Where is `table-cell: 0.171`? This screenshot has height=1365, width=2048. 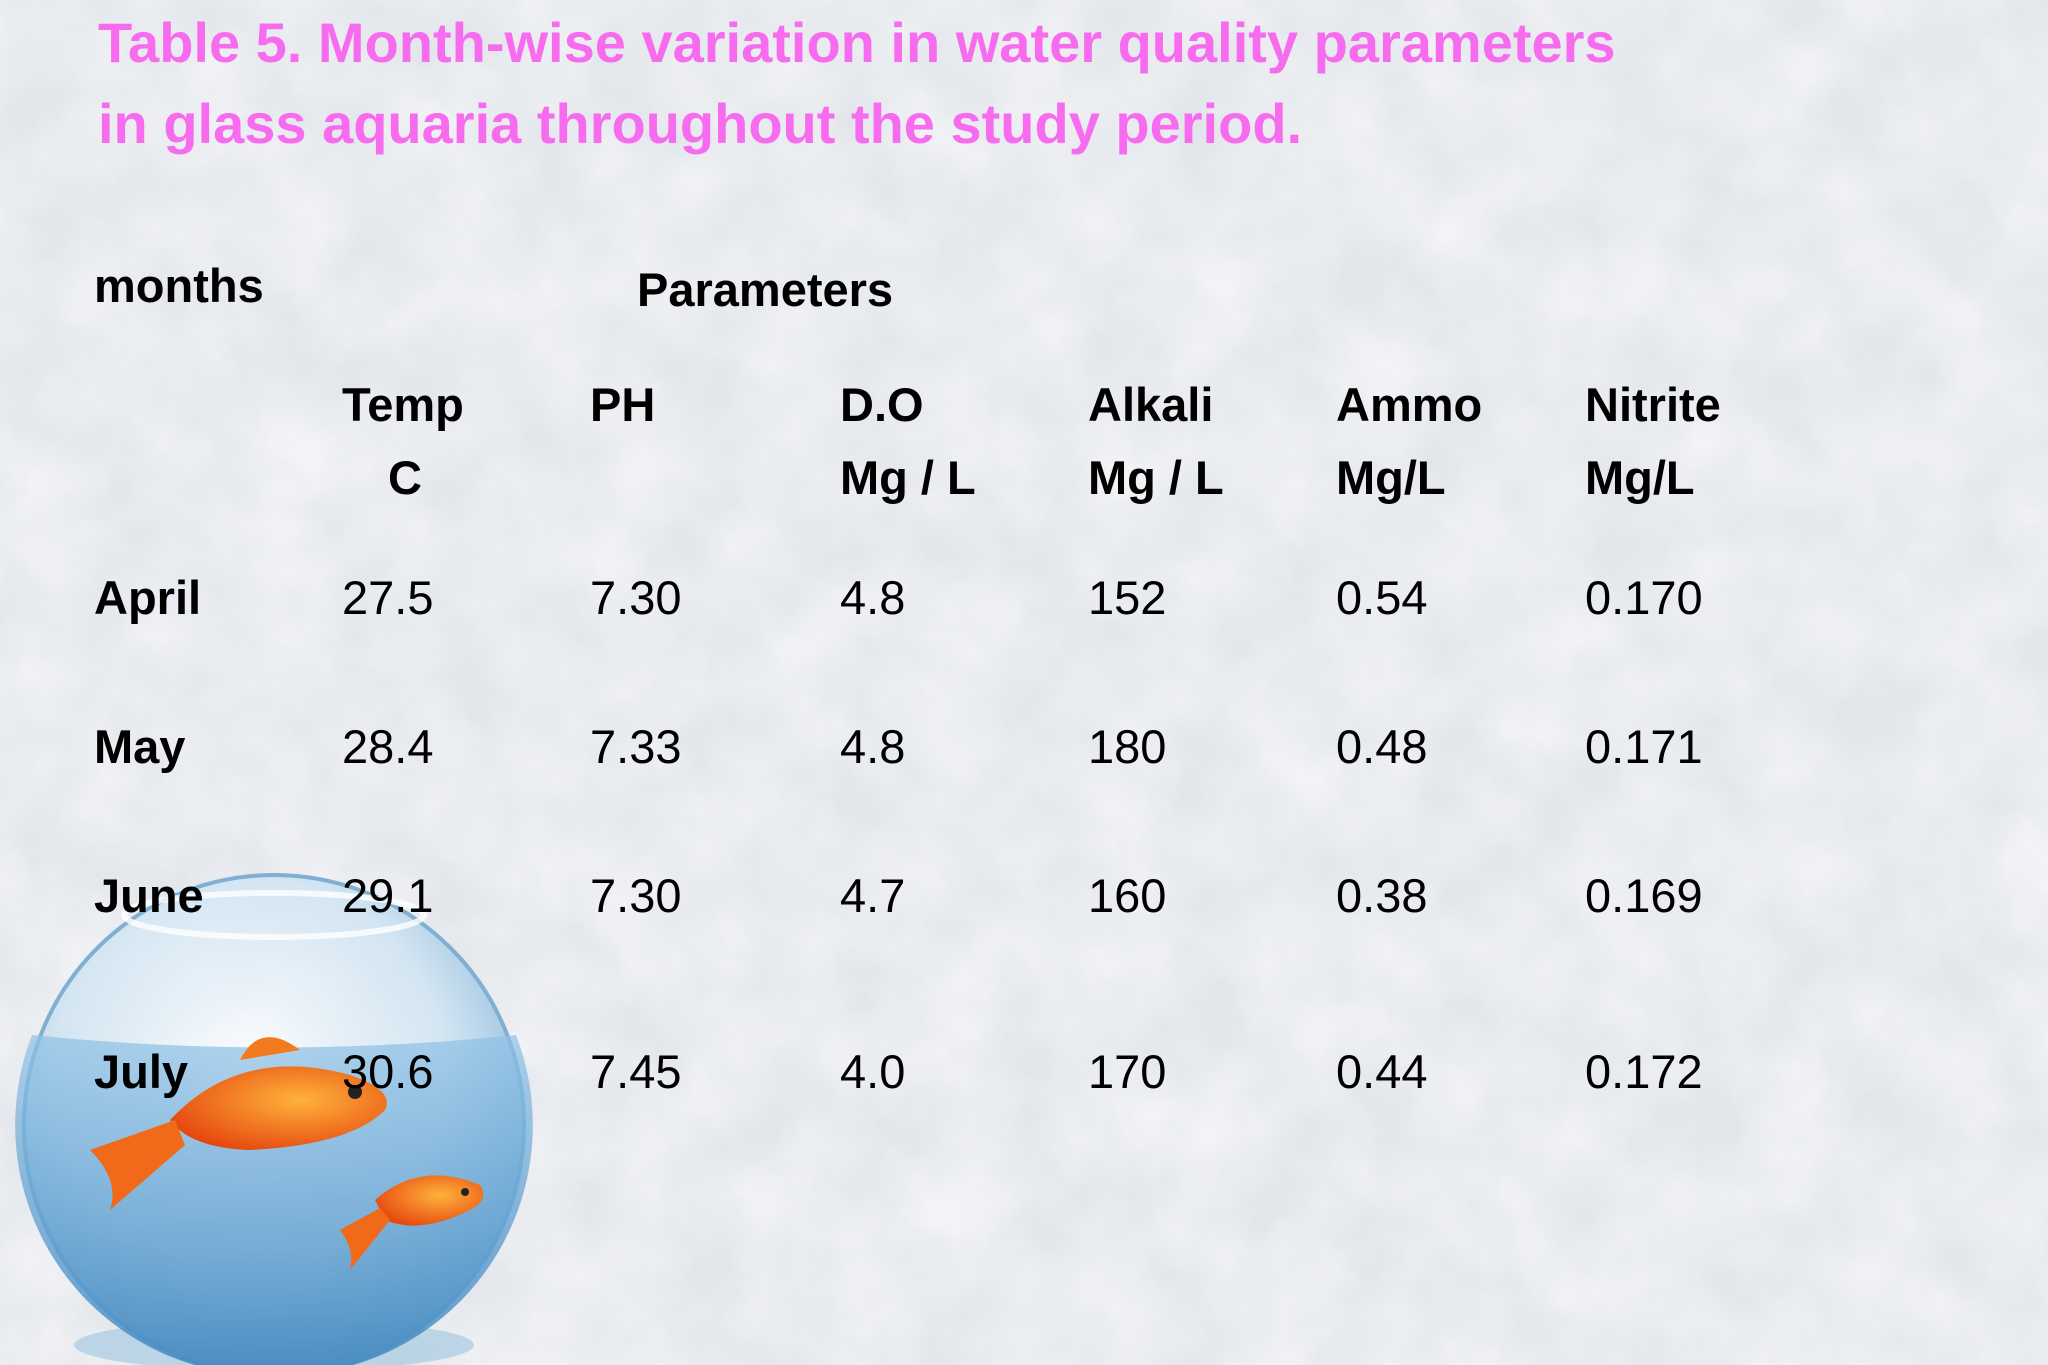 table-cell: 0.171 is located at coordinates (1644, 746).